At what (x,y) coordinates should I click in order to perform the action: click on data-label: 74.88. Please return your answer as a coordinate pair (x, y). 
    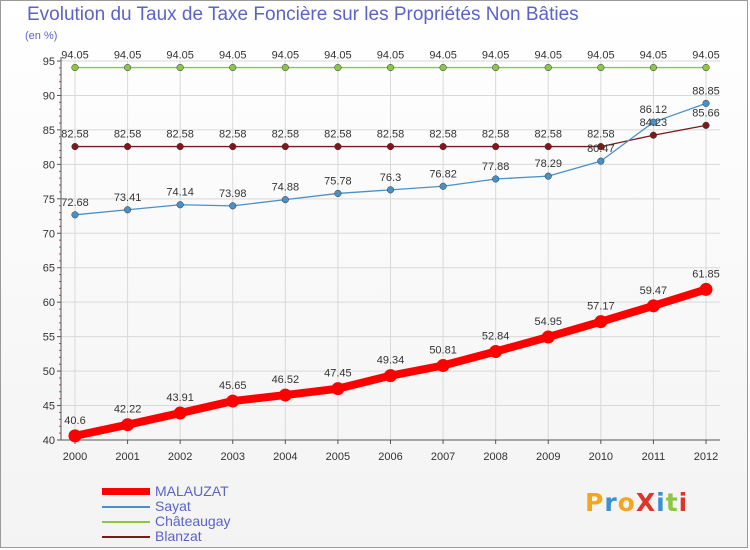
    Looking at the image, I should click on (286, 188).